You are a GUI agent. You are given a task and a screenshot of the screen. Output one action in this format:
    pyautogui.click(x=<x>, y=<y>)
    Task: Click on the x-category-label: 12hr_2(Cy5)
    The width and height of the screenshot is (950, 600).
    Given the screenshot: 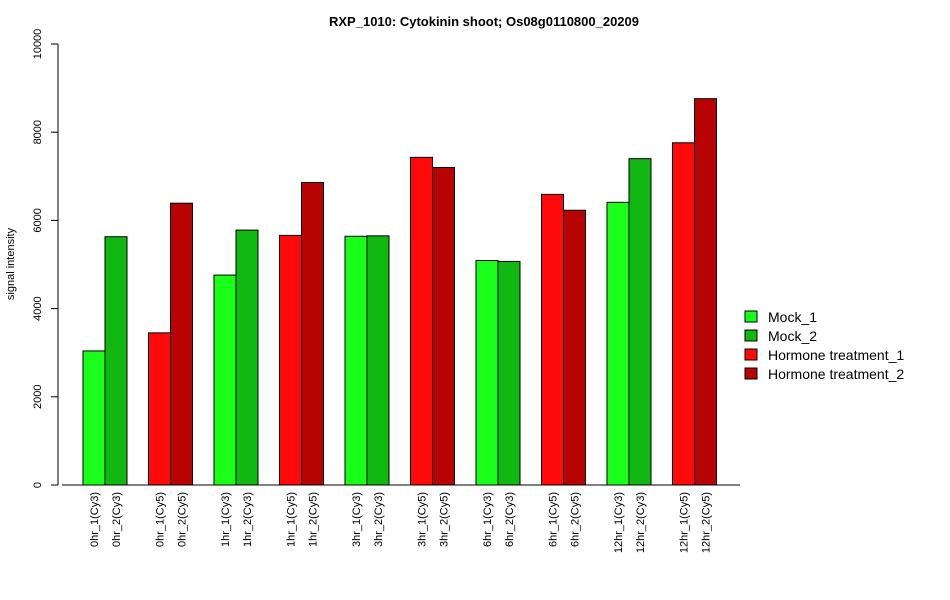 What is the action you would take?
    pyautogui.click(x=707, y=522)
    